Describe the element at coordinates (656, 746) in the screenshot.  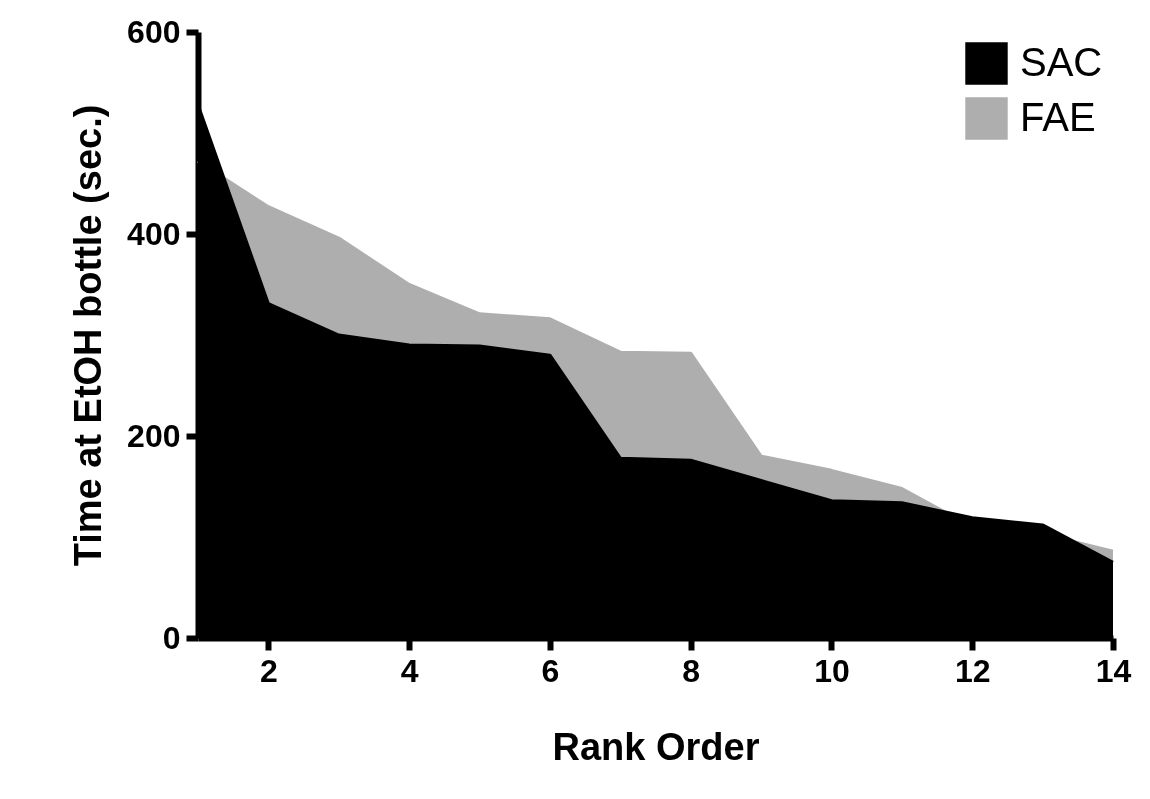
I see `x-axis-title: Rank Order` at that location.